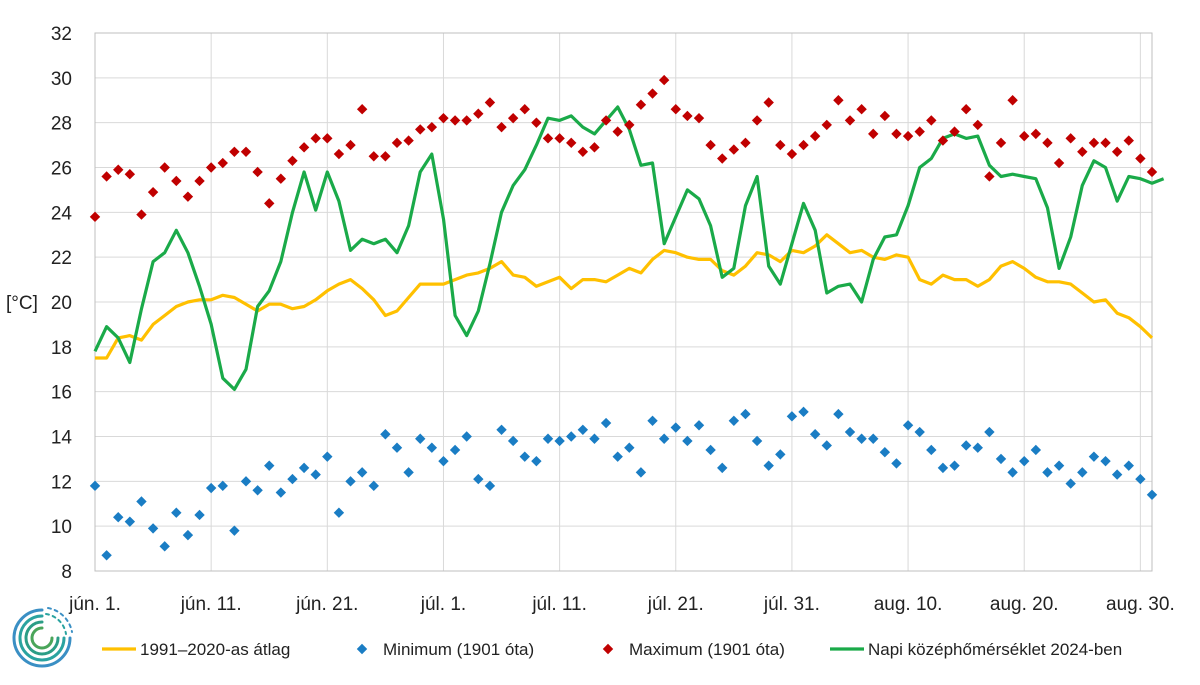 This screenshot has width=1200, height=685. Describe the element at coordinates (61, 393) in the screenshot. I see `y-tick-label: 16` at that location.